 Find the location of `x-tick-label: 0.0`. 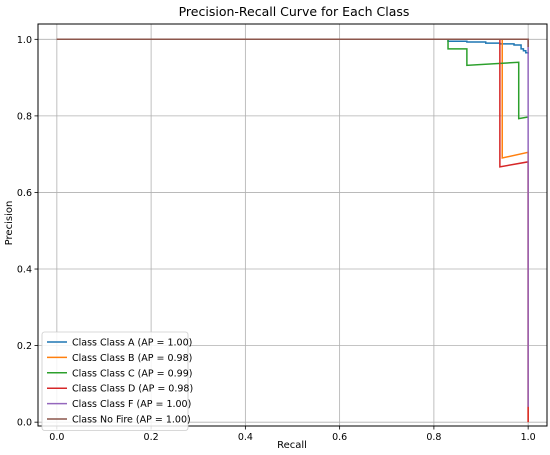

x-tick-label: 0.0 is located at coordinates (56, 437).